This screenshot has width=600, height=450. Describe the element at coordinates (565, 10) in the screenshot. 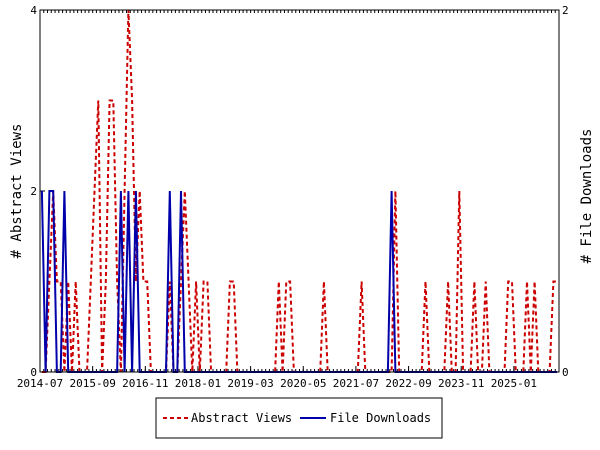

I see `y-right-tick-label: 2` at that location.